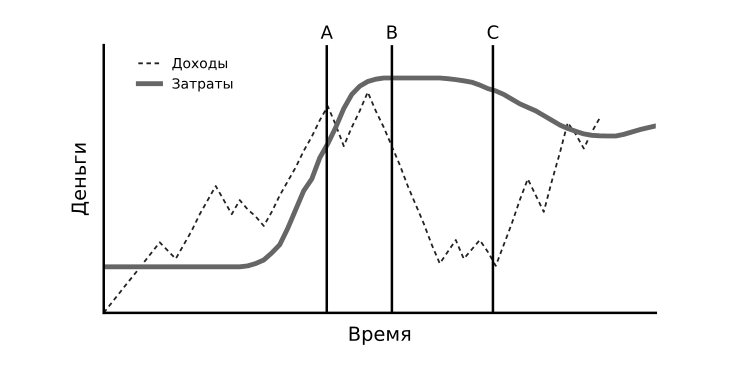 The image size is (741, 376). What do you see at coordinates (200, 64) in the screenshot?
I see `legend-label: Доходы` at bounding box center [200, 64].